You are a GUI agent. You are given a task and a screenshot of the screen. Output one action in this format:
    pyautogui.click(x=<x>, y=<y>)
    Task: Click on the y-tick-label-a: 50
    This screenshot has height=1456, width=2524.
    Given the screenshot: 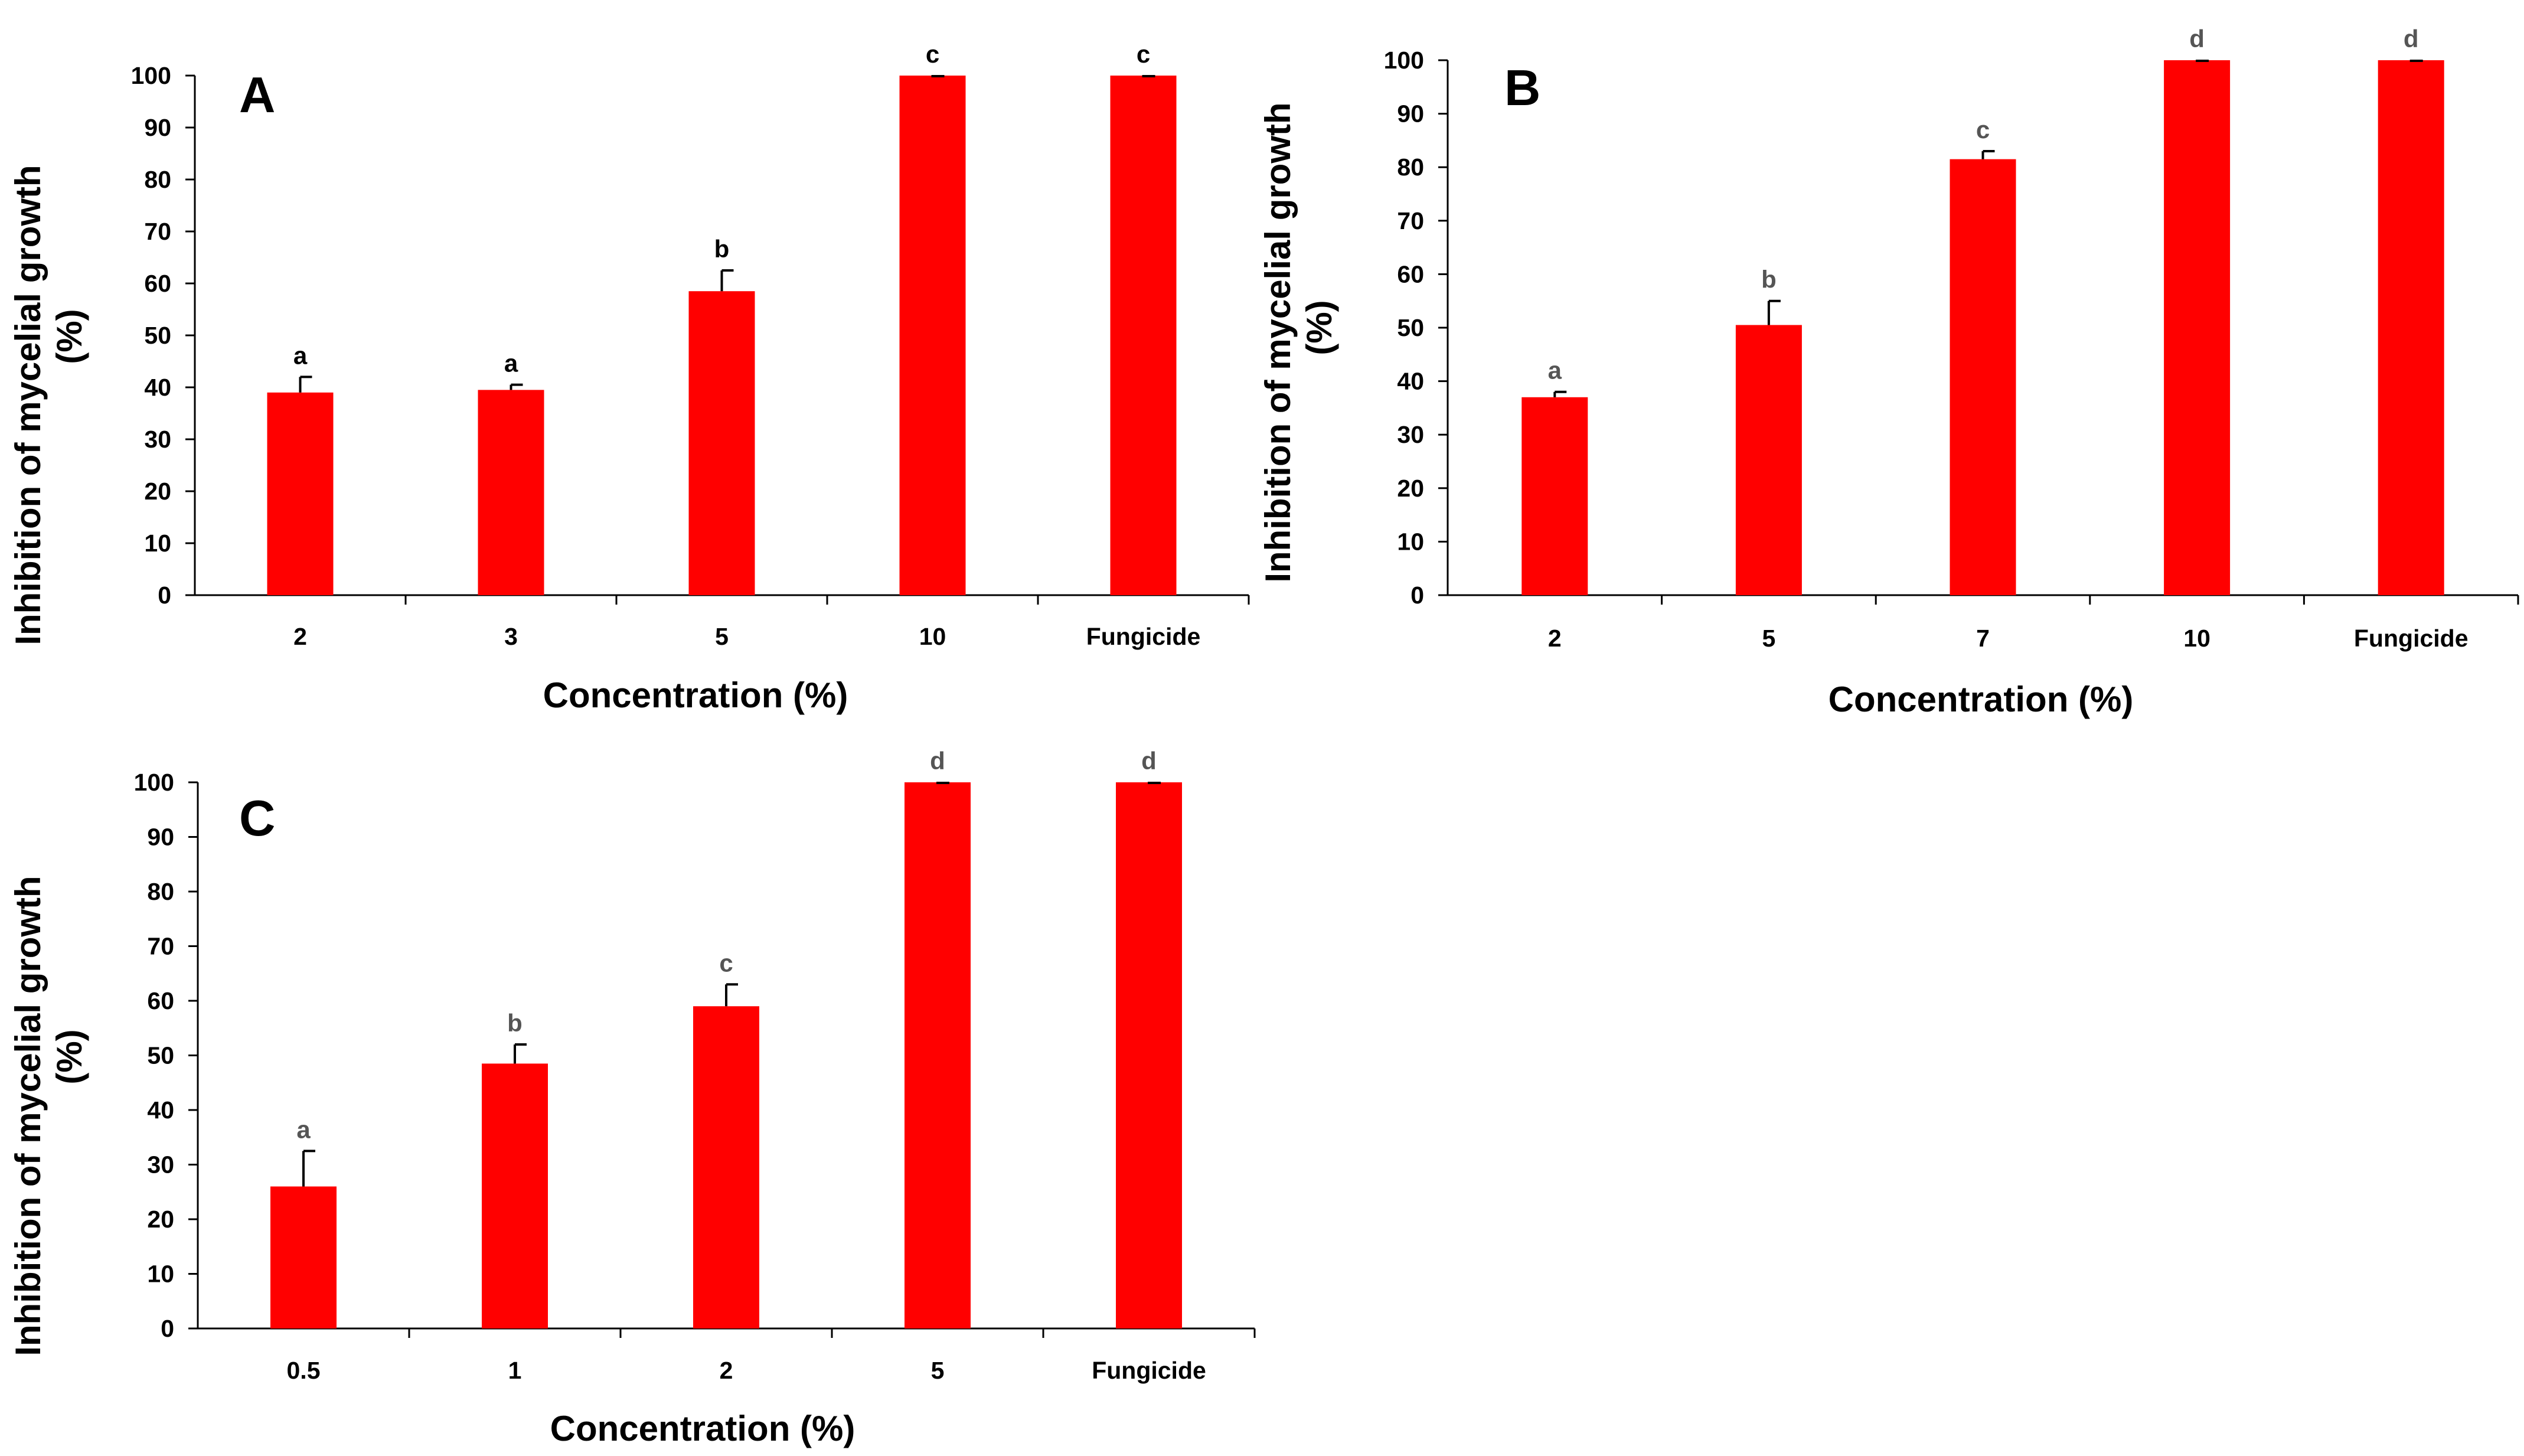 What is the action you would take?
    pyautogui.click(x=157, y=335)
    